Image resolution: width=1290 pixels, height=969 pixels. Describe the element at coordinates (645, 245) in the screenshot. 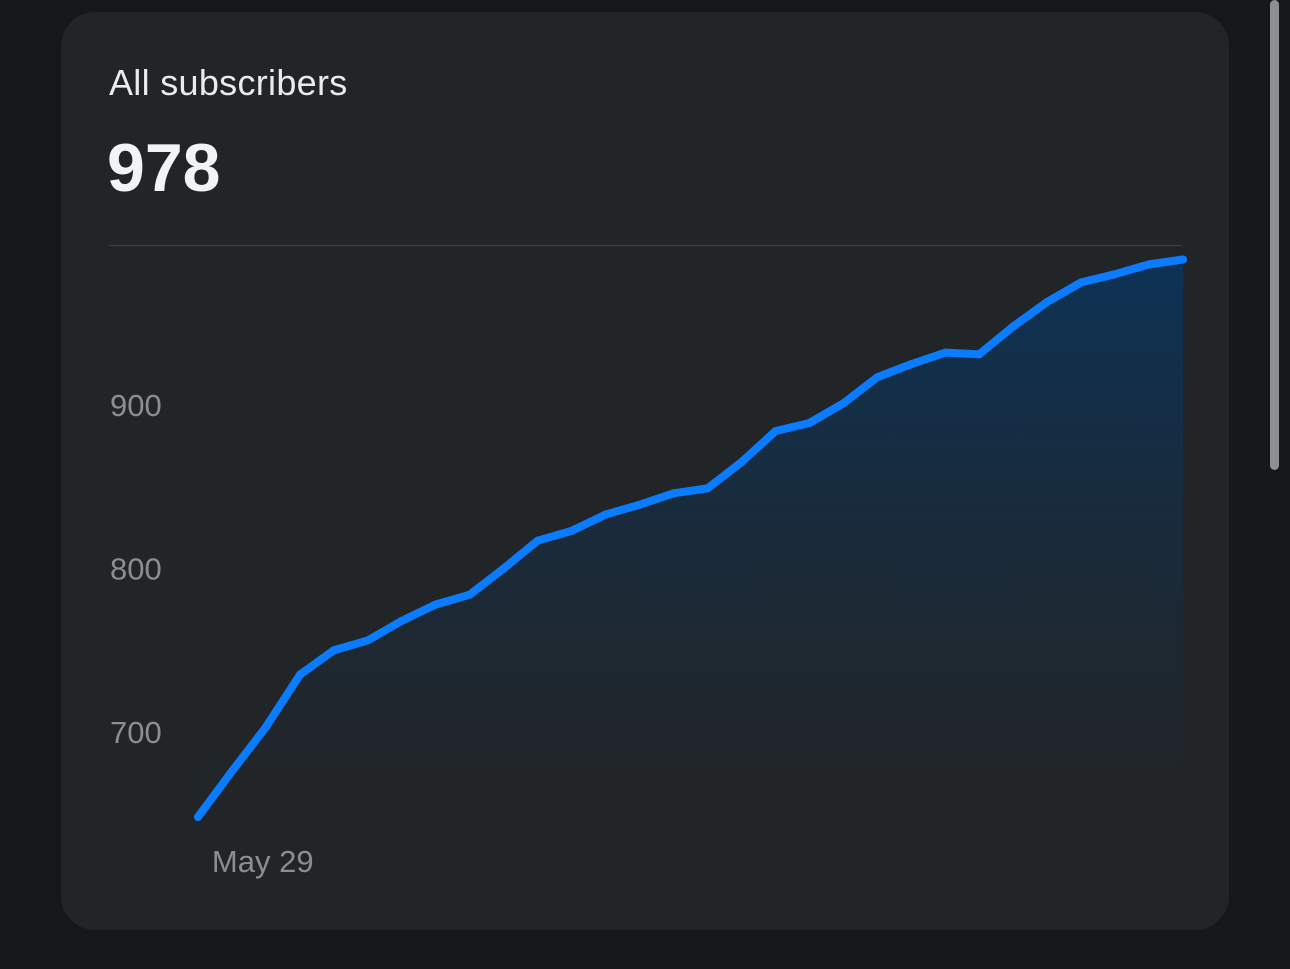

I see `divider` at that location.